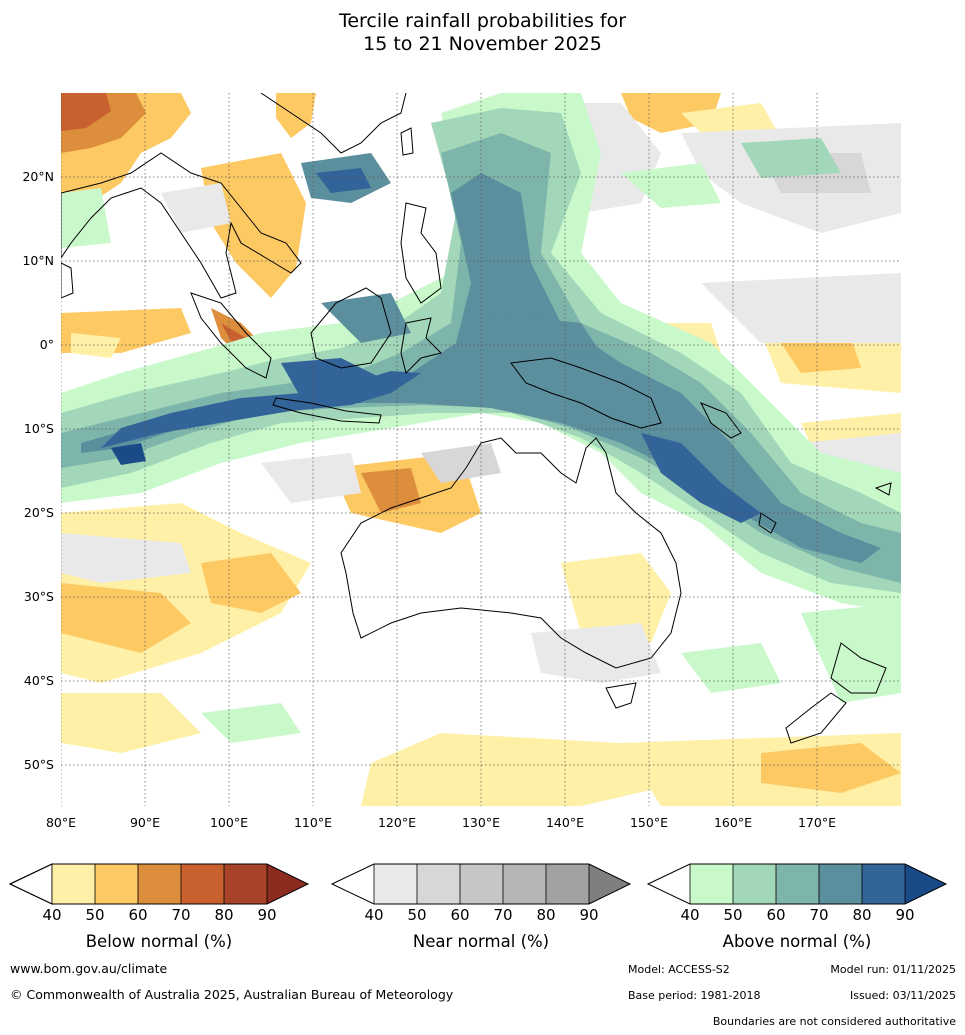 The image size is (965, 1035). Describe the element at coordinates (669, 884) in the screenshot. I see `above-normal-under-arrow` at that location.